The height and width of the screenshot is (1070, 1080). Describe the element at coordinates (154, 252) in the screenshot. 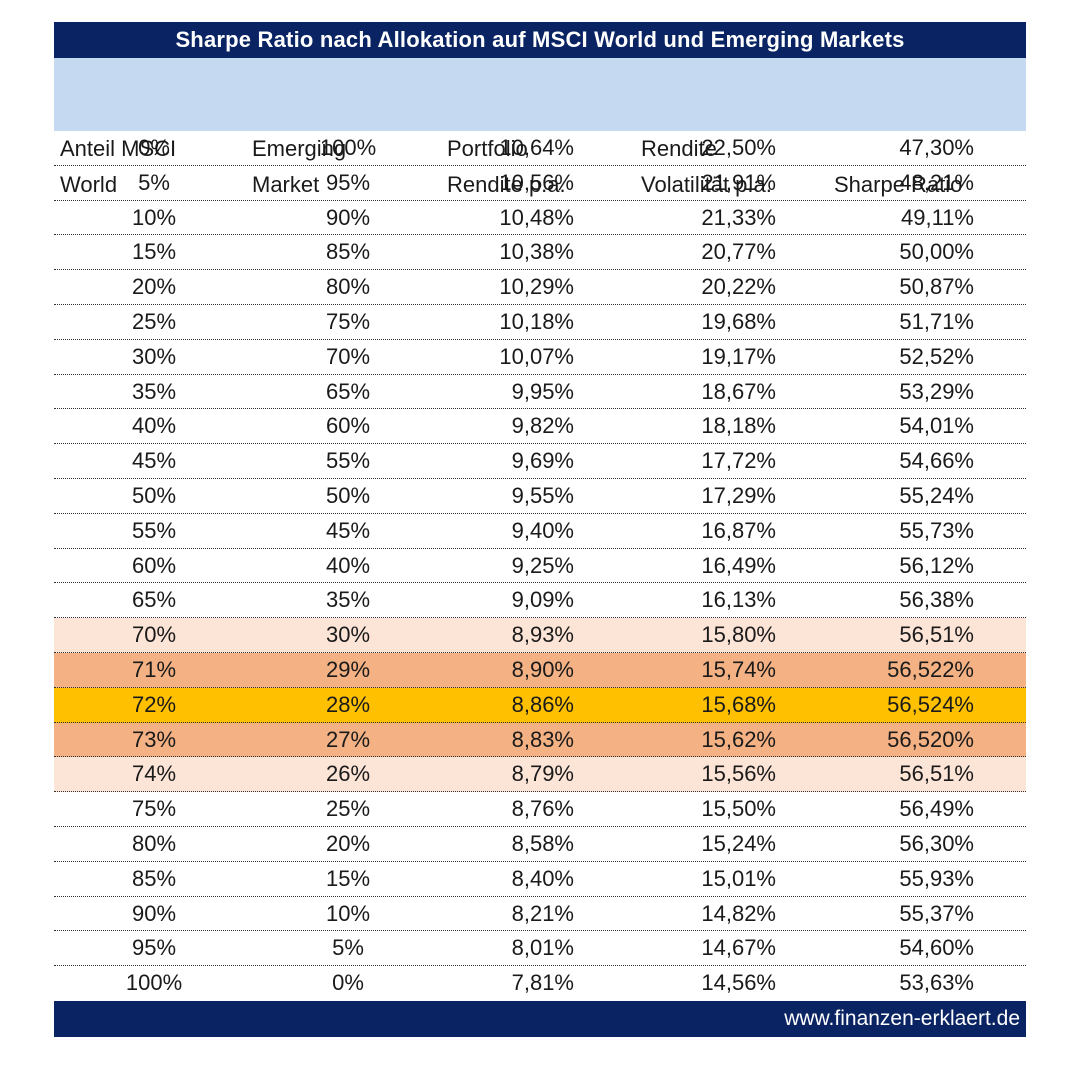

I see `cell-msci-world: 15%` at that location.